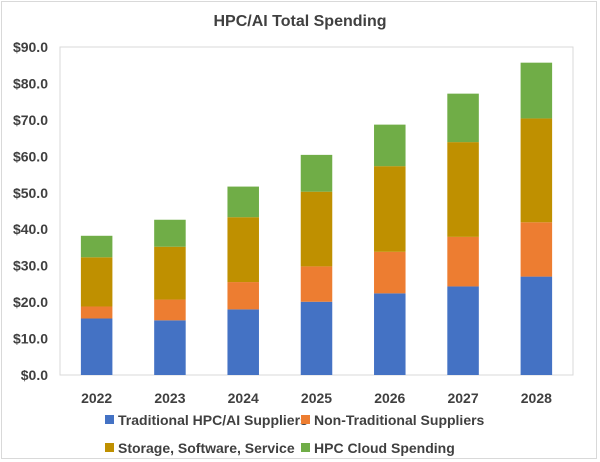 The image size is (600, 462). Describe the element at coordinates (34, 375) in the screenshot. I see `y-tick-label: $0.0` at that location.